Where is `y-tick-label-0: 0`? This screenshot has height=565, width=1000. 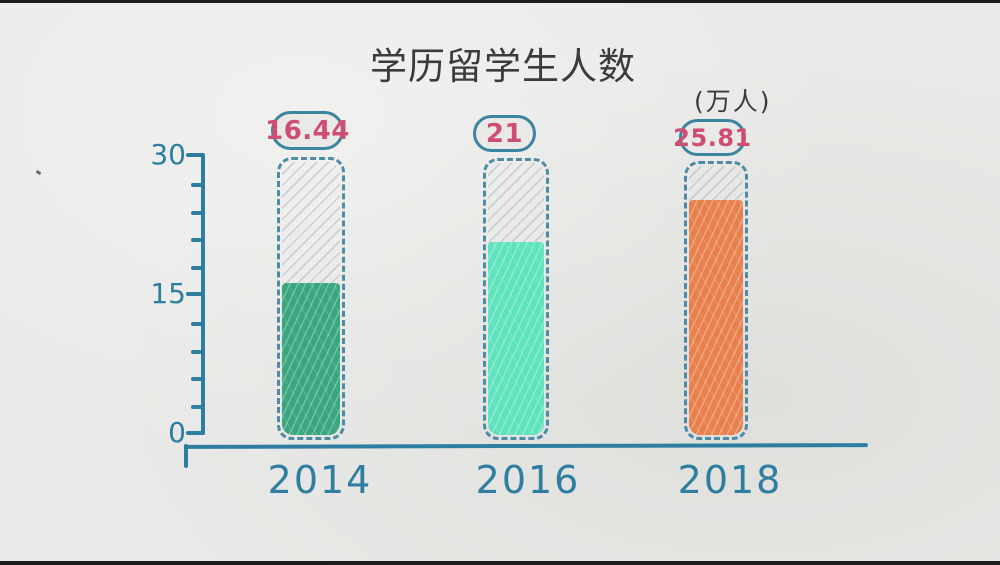 y-tick-label-0: 0 is located at coordinates (177, 432).